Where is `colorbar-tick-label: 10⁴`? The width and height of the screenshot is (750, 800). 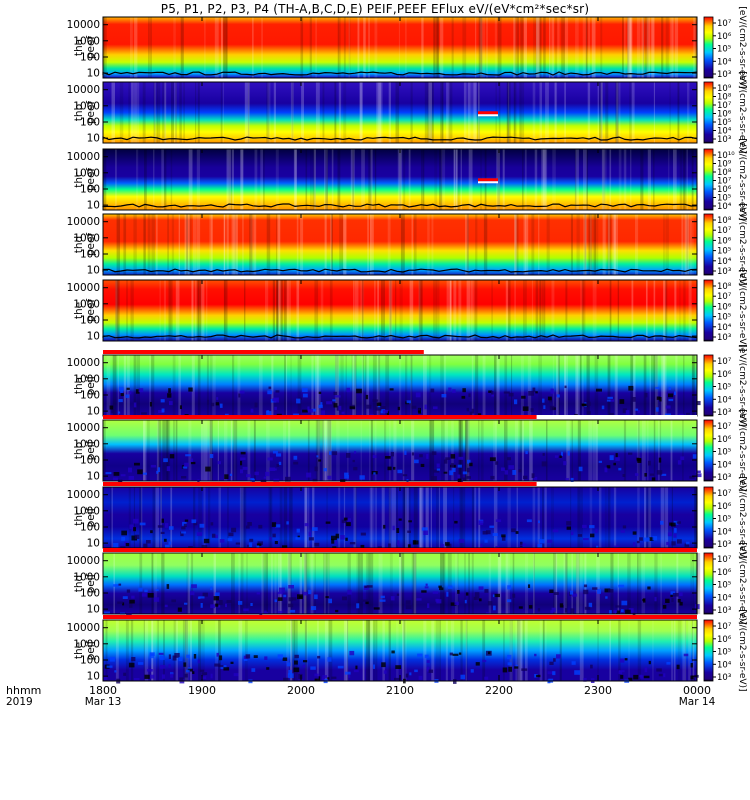
colorbar-tick-label: 10⁴ is located at coordinates (724, 328).